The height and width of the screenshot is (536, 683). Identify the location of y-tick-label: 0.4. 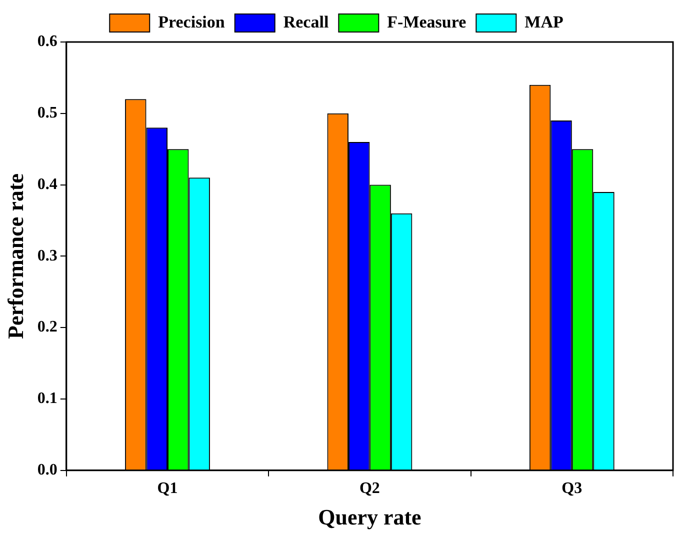
(47, 184).